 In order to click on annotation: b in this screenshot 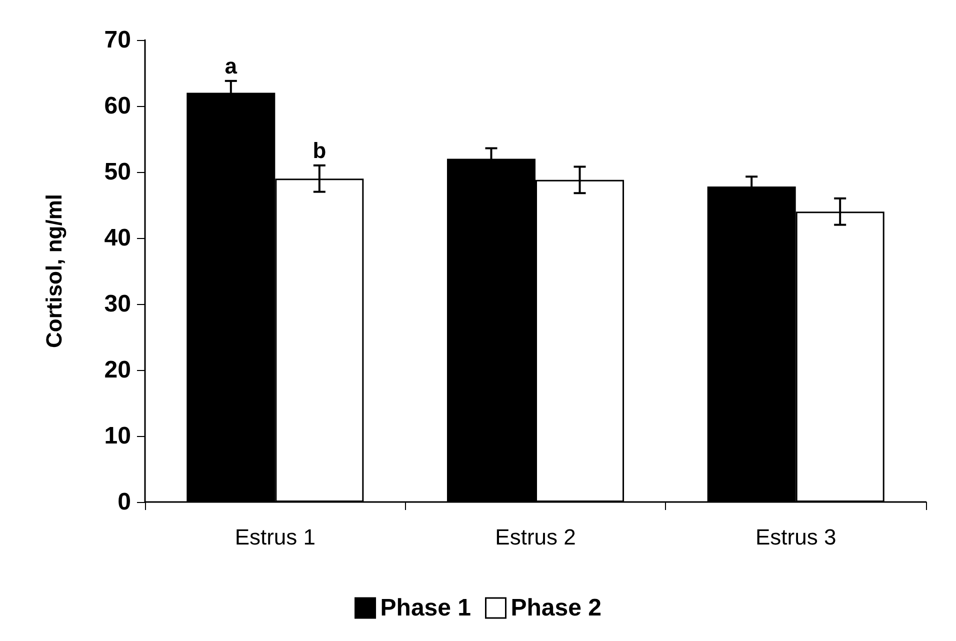, I will do `click(319, 150)`.